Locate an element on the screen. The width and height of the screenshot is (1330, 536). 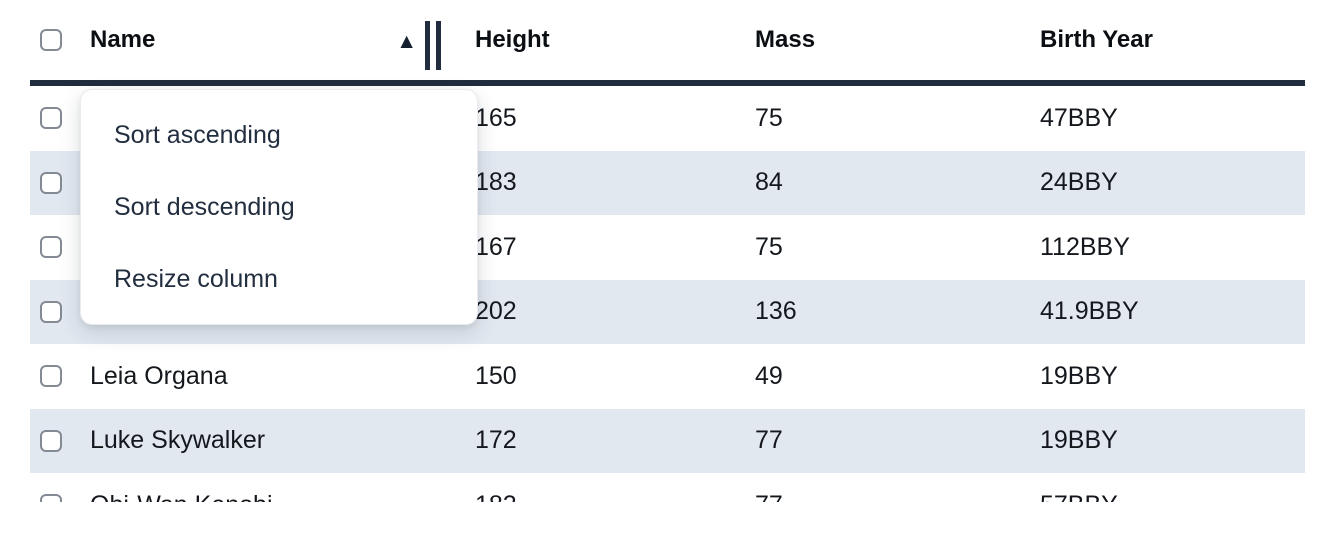
cell-height: 183 is located at coordinates (496, 182).